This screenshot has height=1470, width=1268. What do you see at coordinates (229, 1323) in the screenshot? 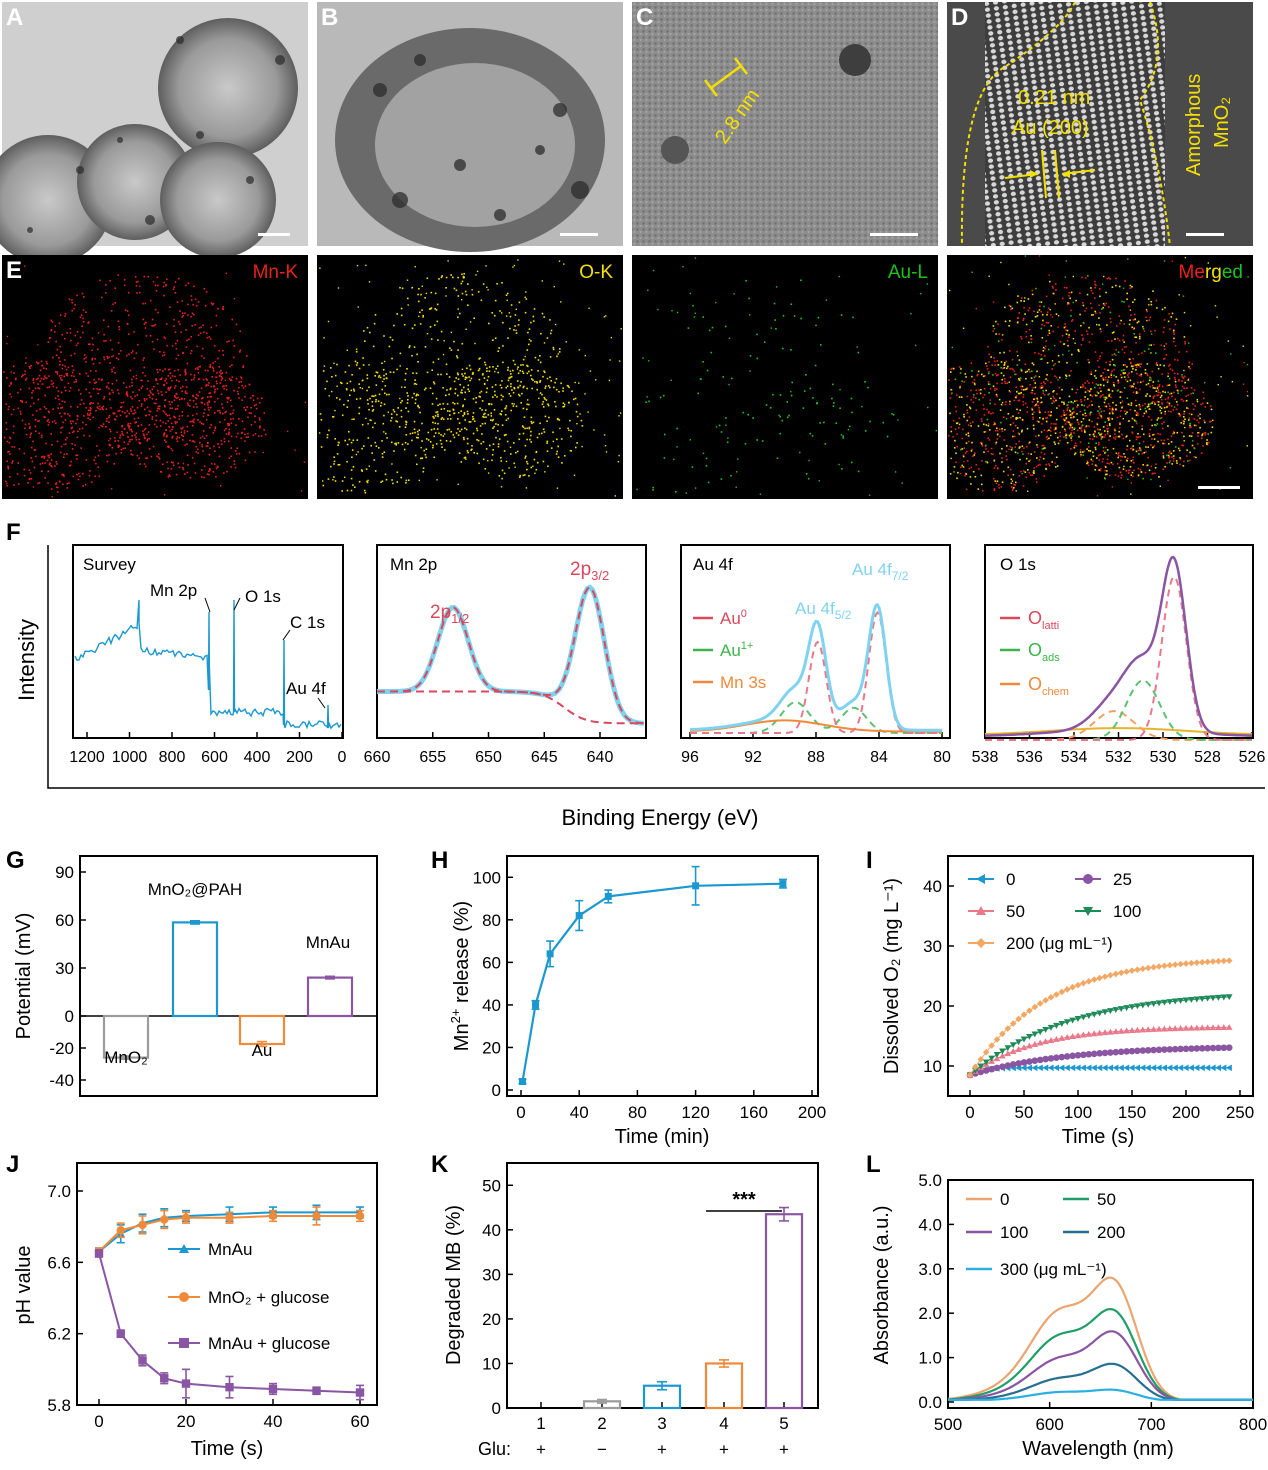
I see `series-line` at bounding box center [229, 1323].